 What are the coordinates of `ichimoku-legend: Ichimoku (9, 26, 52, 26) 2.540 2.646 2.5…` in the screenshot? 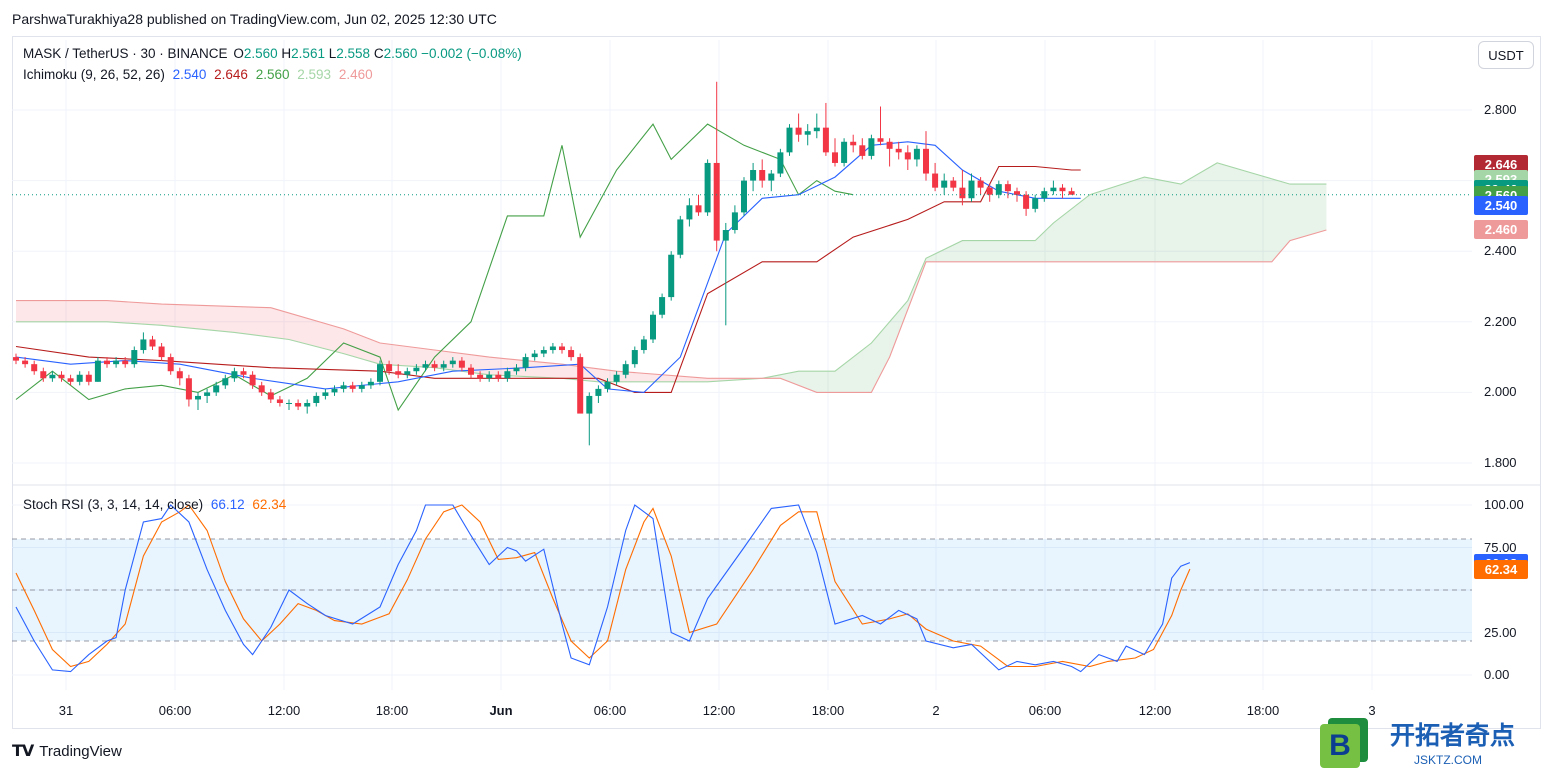 It's located at (198, 74).